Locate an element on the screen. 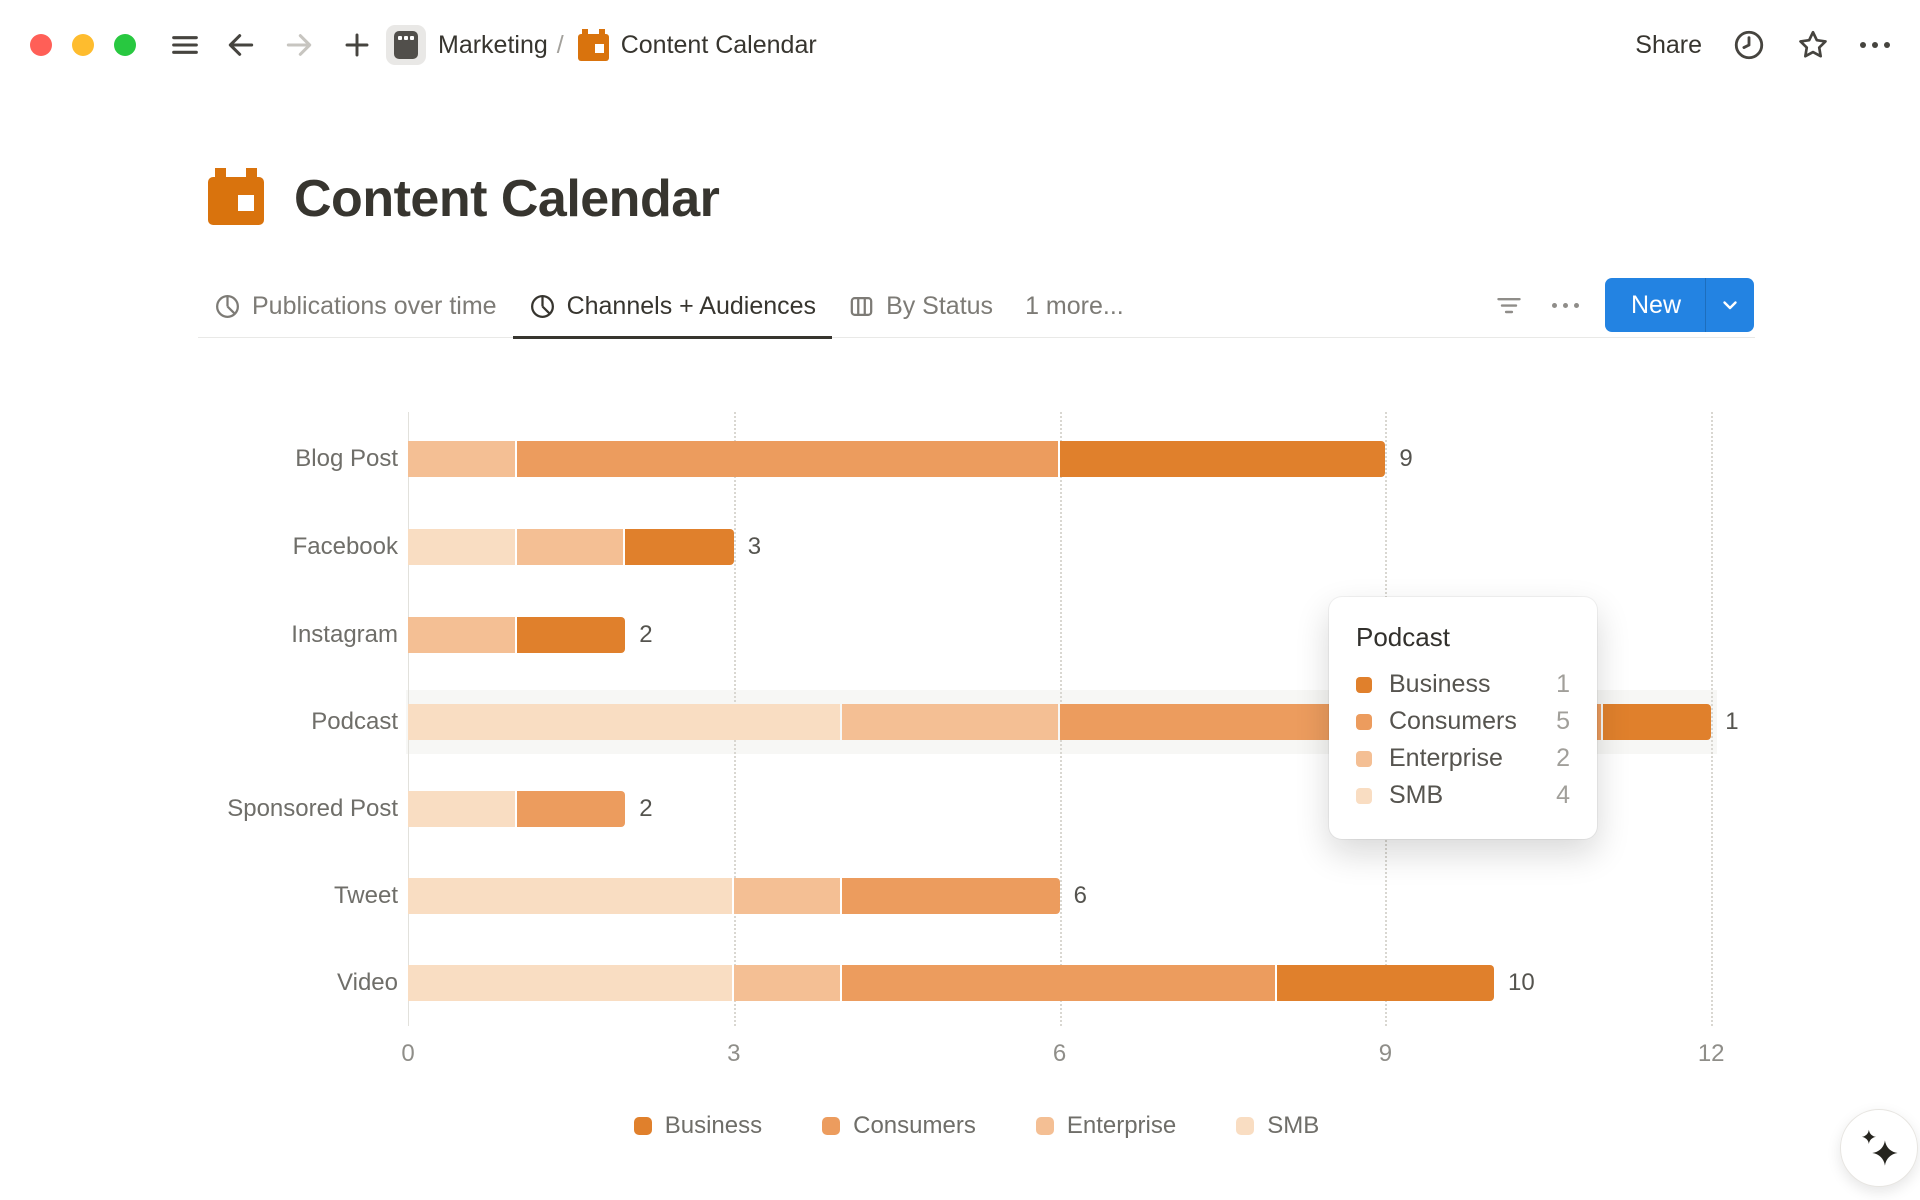 Image resolution: width=1920 pixels, height=1200 pixels. tooltip-row-consumers: Consumers 5 is located at coordinates (1463, 721).